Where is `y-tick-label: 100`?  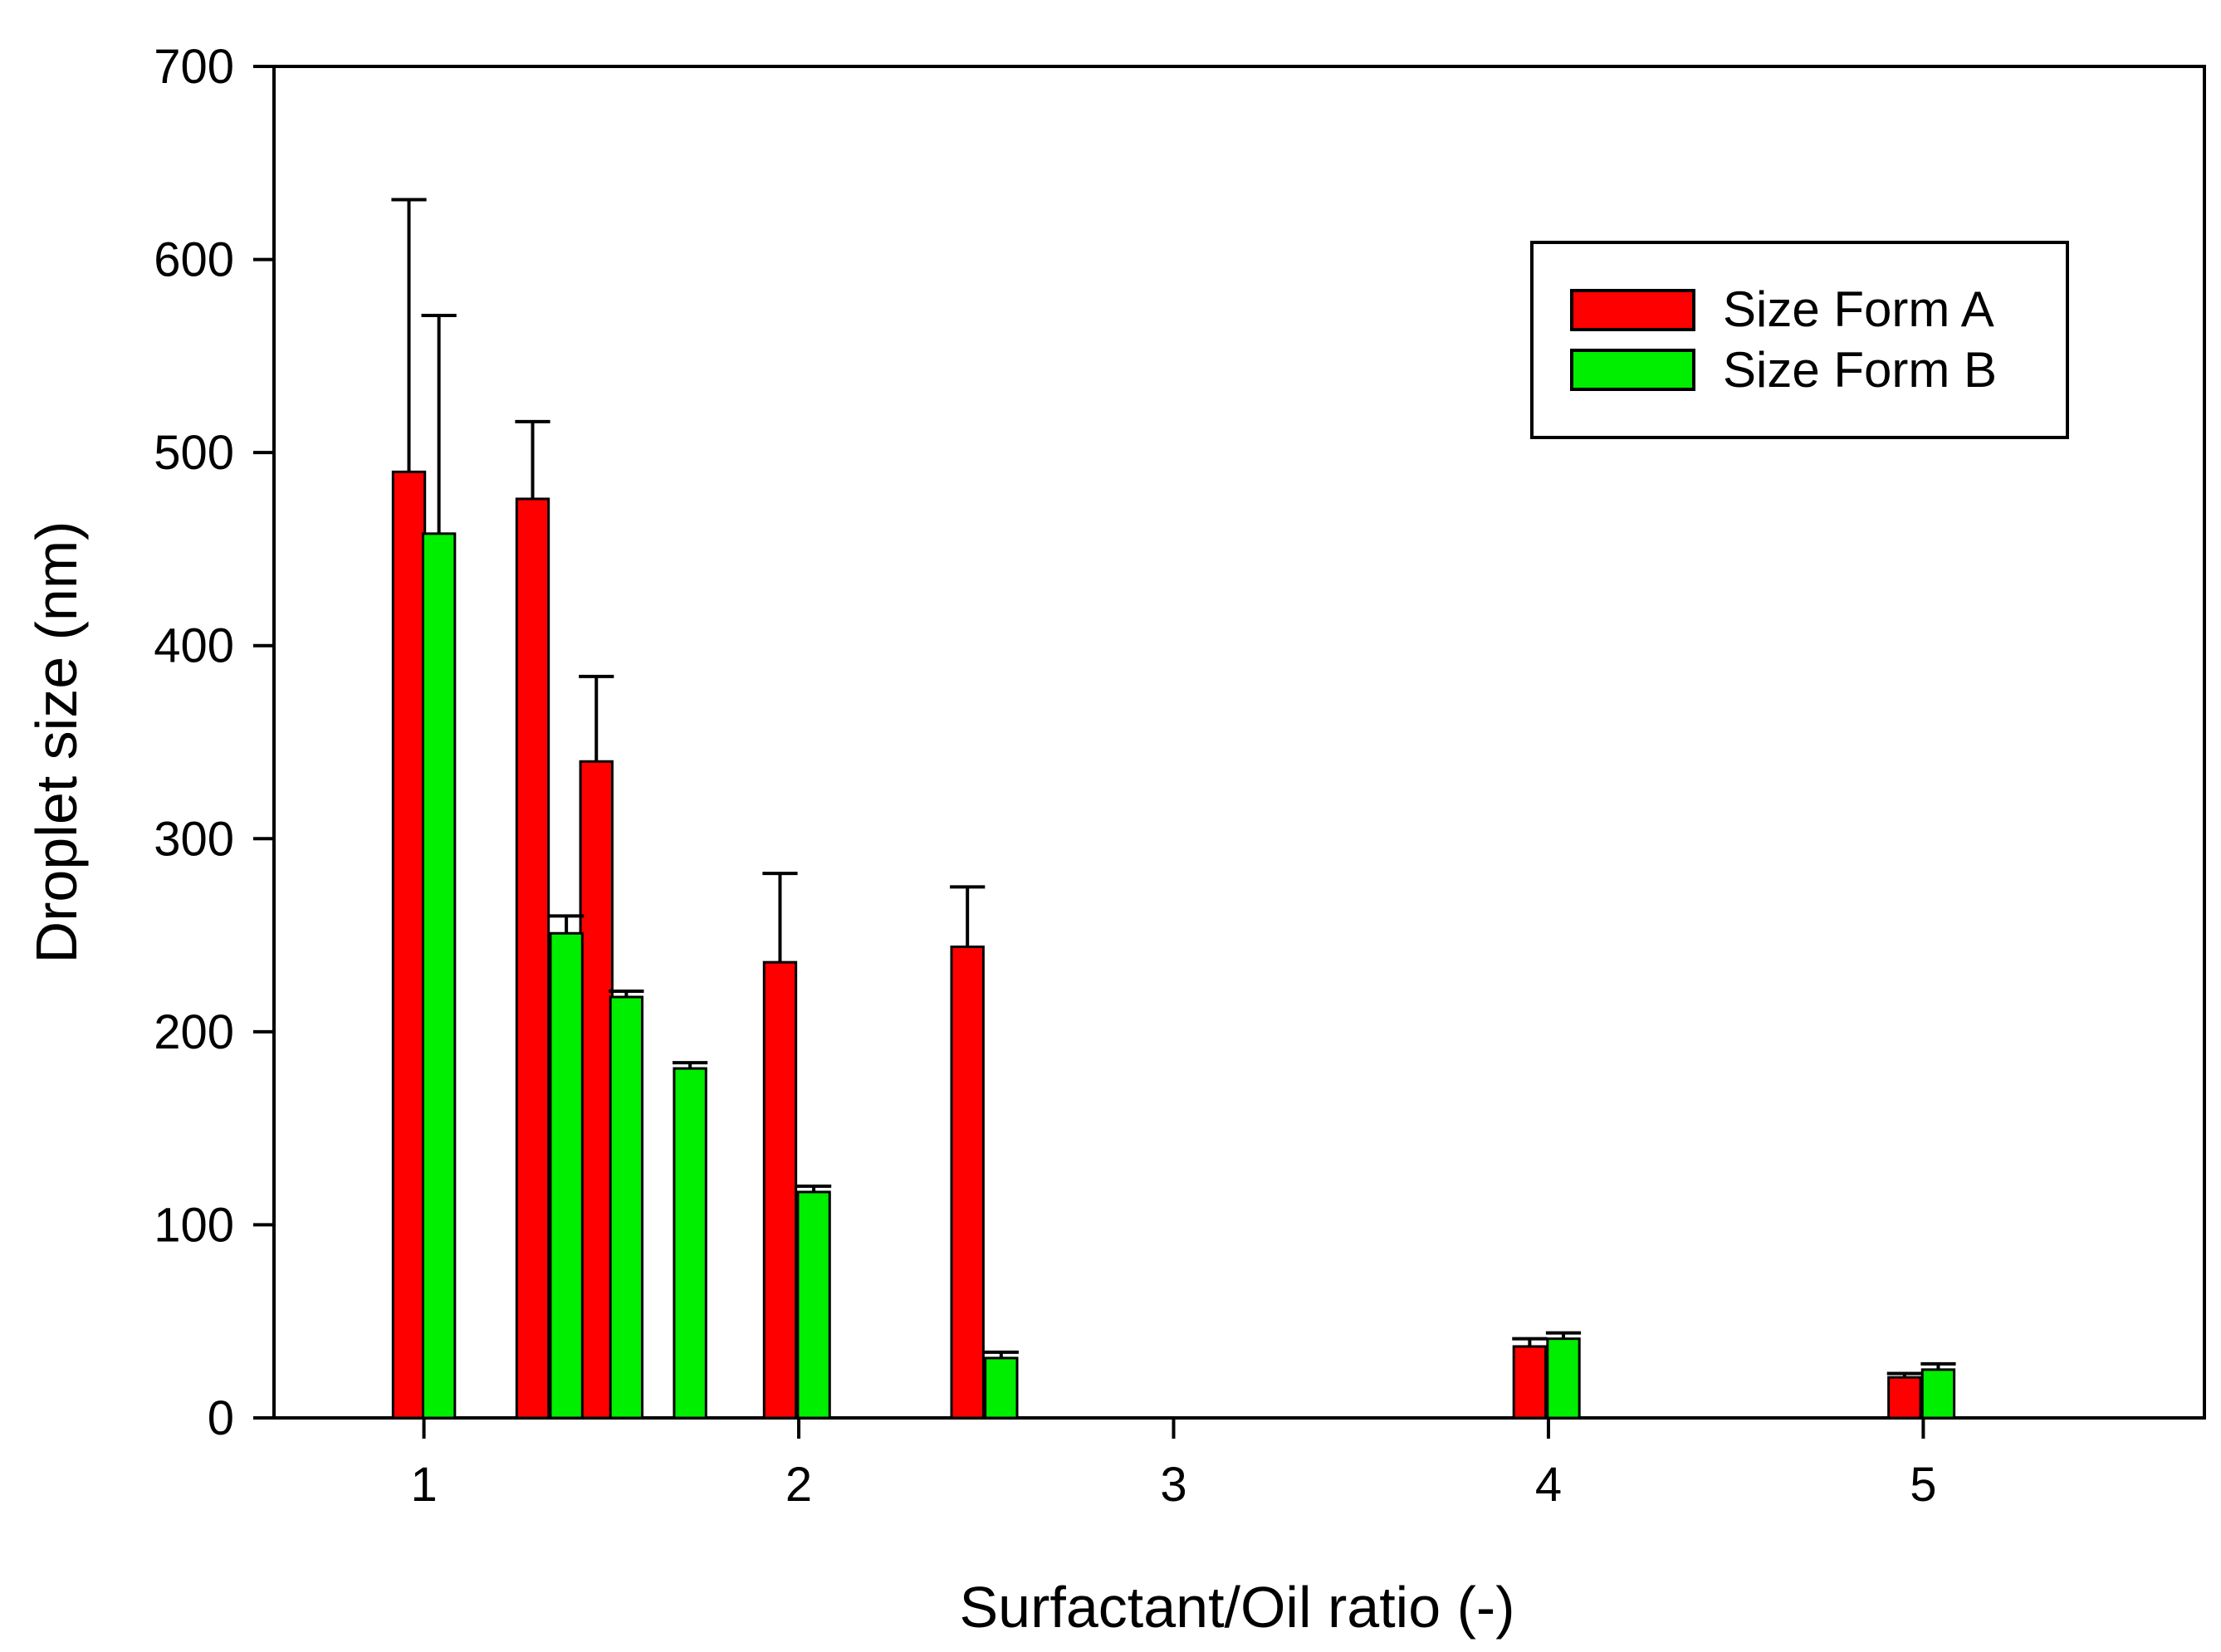 y-tick-label: 100 is located at coordinates (194, 1225).